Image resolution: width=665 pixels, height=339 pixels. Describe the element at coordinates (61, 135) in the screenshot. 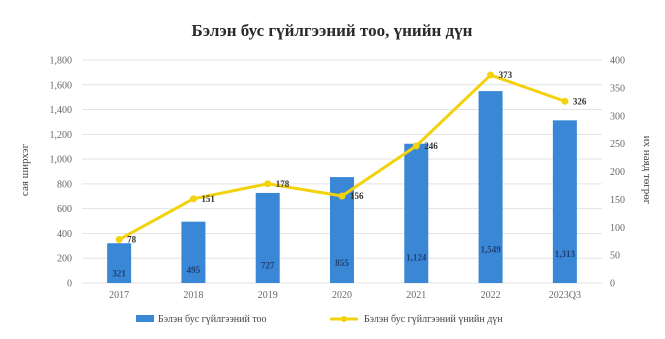

I see `y-tick-label: 1,200` at that location.